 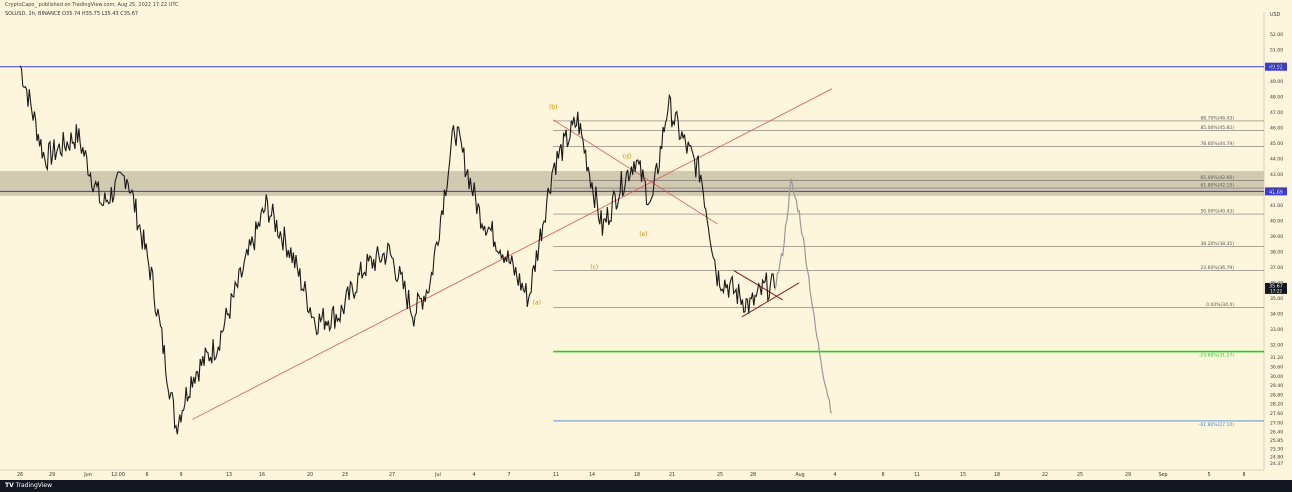 I want to click on y-tick-label: 28.20, so click(x=1276, y=405).